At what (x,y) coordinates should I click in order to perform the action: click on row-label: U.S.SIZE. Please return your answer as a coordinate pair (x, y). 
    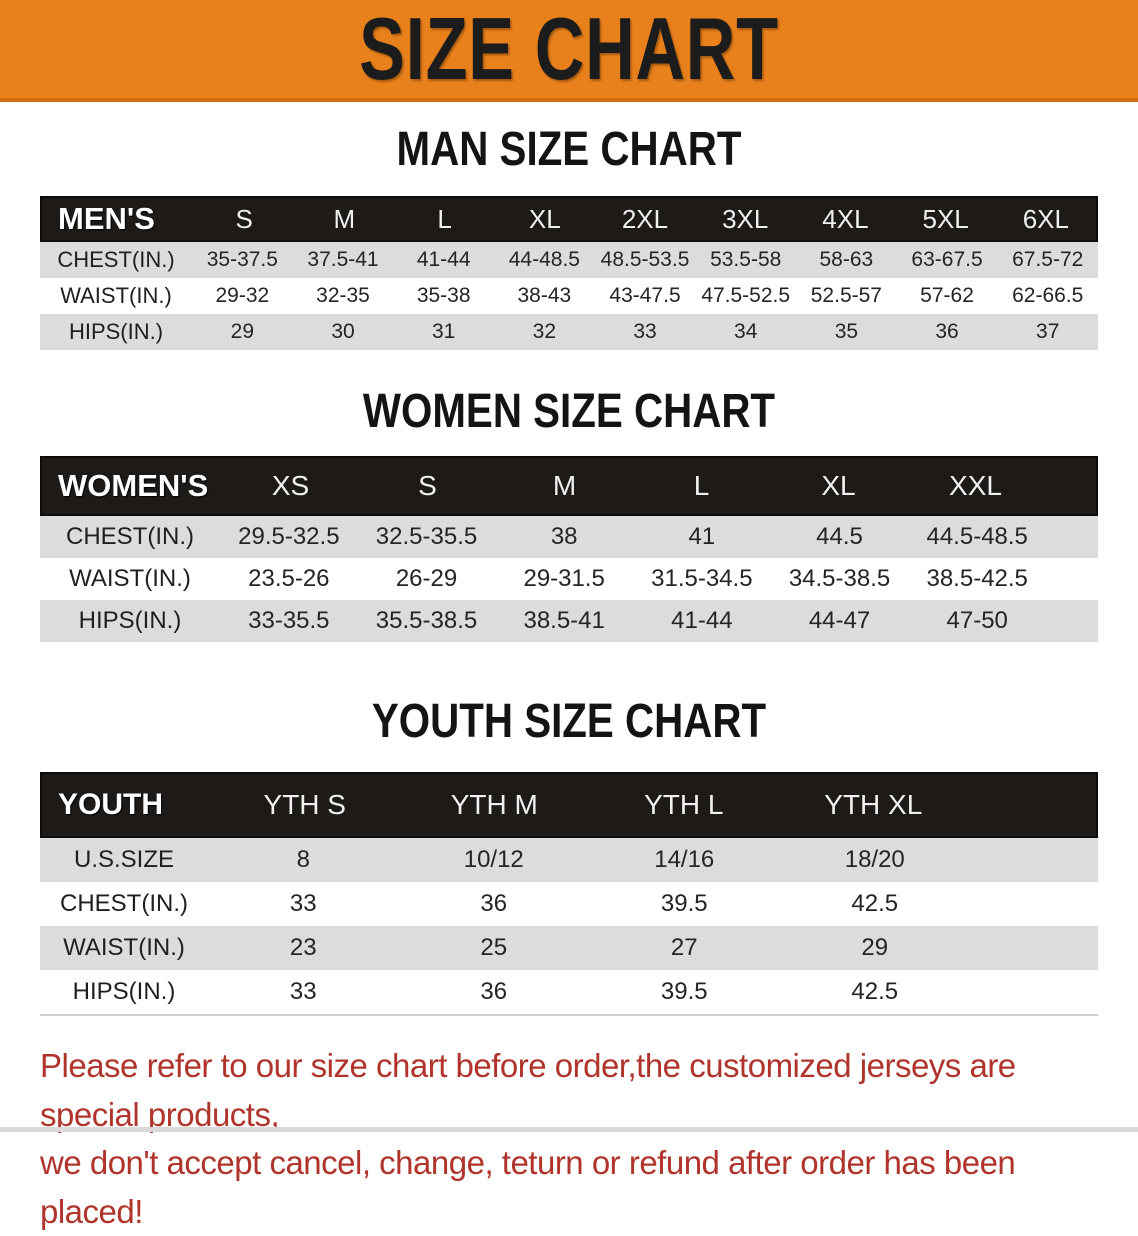
    Looking at the image, I should click on (124, 859).